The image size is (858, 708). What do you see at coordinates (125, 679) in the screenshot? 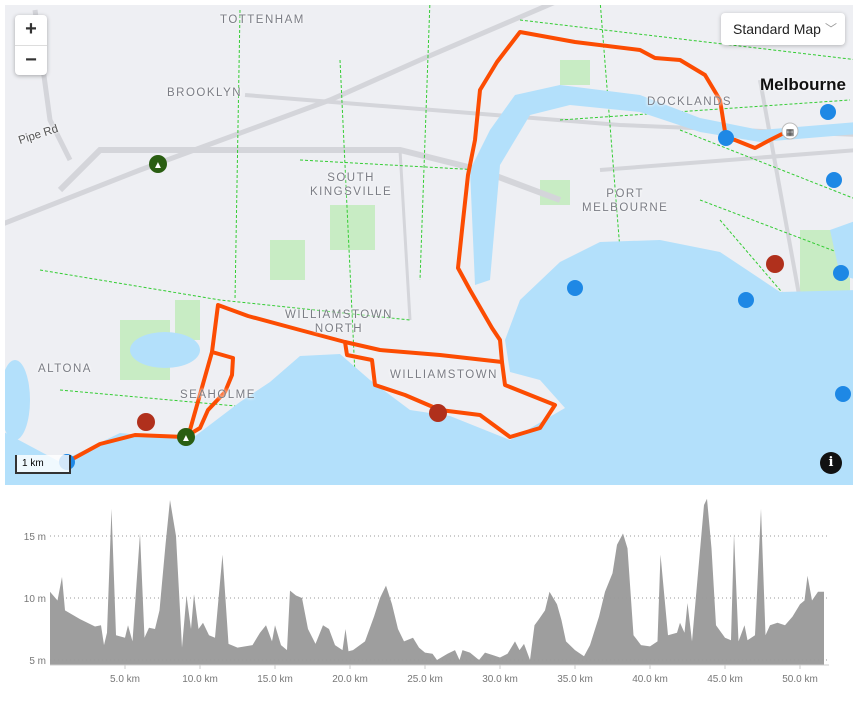
I see `x-tick-label: 5.0 km` at bounding box center [125, 679].